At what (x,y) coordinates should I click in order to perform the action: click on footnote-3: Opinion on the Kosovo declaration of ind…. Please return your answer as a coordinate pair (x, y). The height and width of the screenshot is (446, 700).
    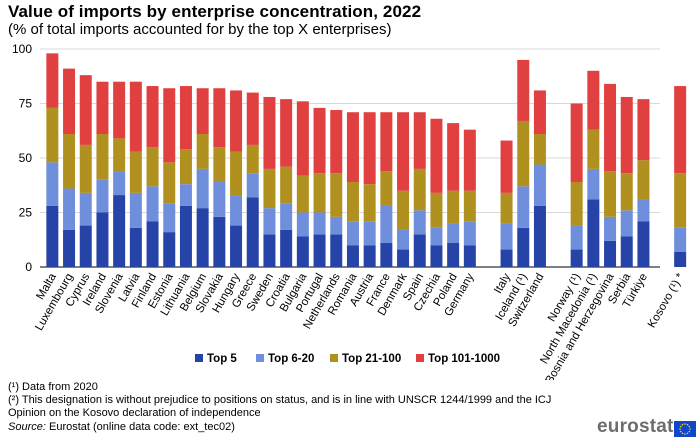
    Looking at the image, I should click on (134, 413).